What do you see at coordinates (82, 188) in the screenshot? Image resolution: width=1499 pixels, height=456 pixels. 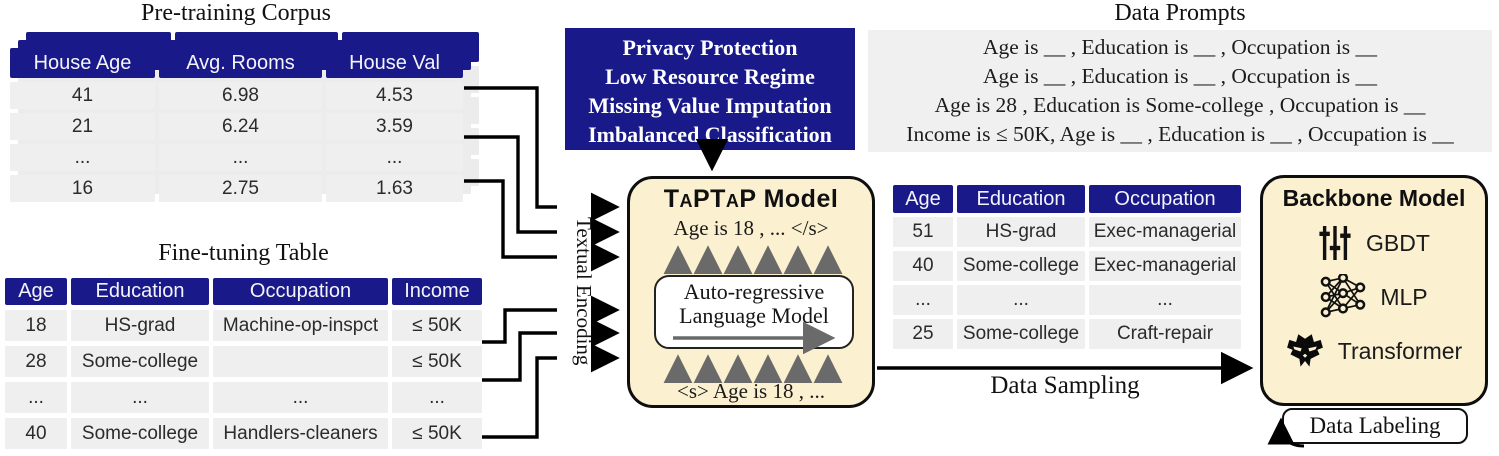 I see `table-cell: 16` at bounding box center [82, 188].